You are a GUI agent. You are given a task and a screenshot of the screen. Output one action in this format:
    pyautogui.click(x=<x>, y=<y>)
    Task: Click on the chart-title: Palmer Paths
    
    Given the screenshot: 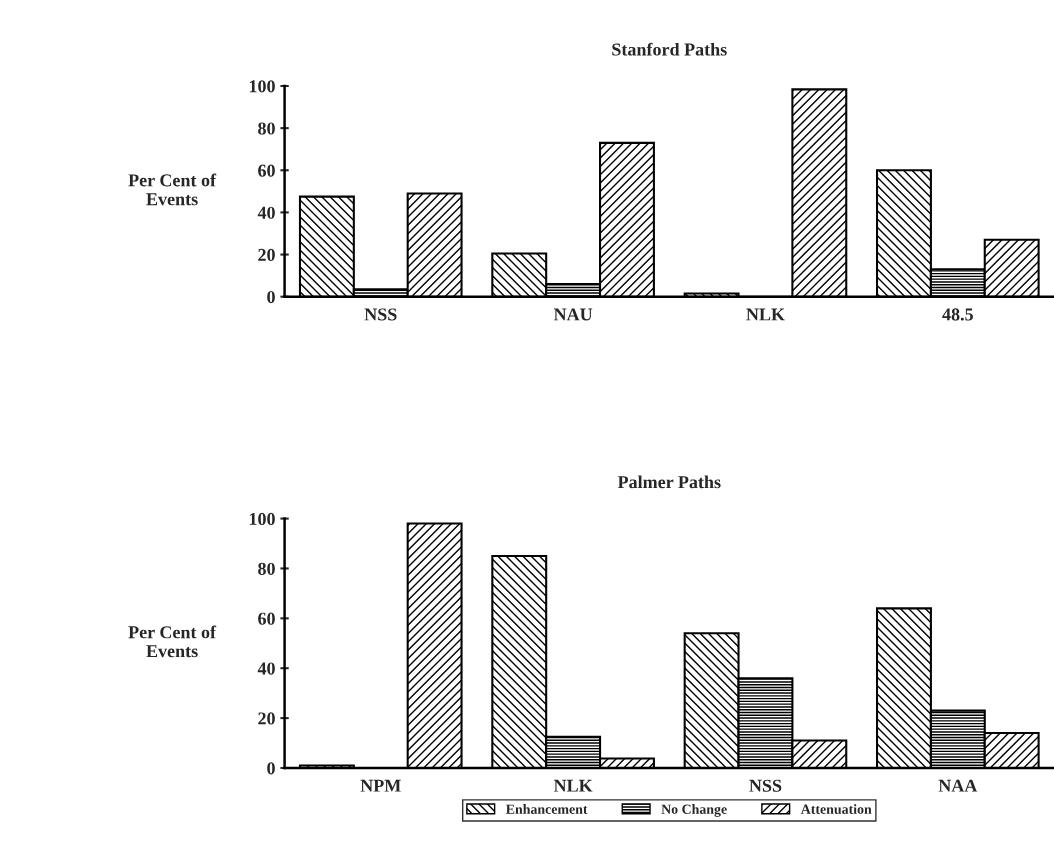 What is the action you would take?
    pyautogui.click(x=669, y=482)
    